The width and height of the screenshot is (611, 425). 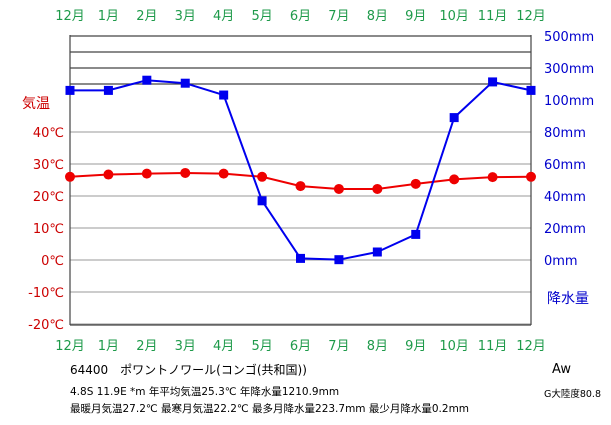 I want to click on month-label-top: 8月, so click(x=377, y=16).